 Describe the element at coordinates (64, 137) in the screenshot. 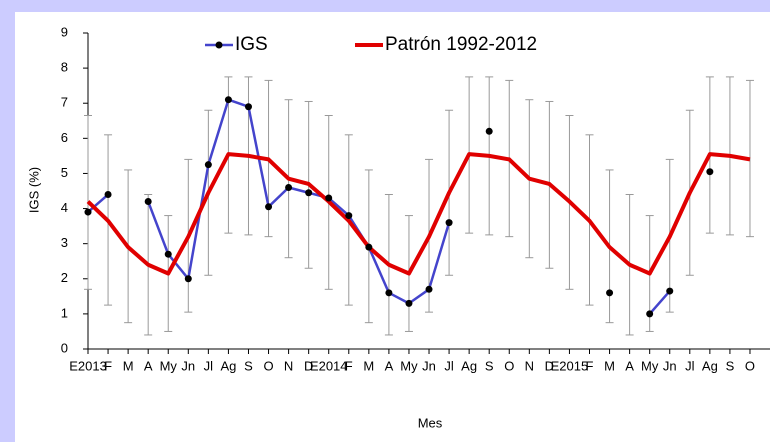

I see `y-tick-label: 6` at that location.